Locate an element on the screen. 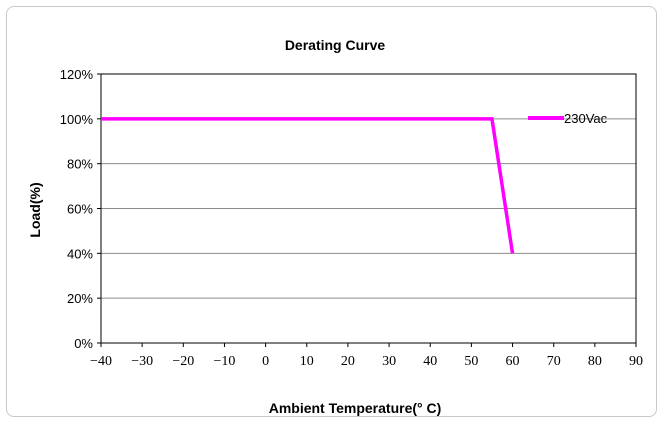  x-tick-label: 70 is located at coordinates (554, 361).